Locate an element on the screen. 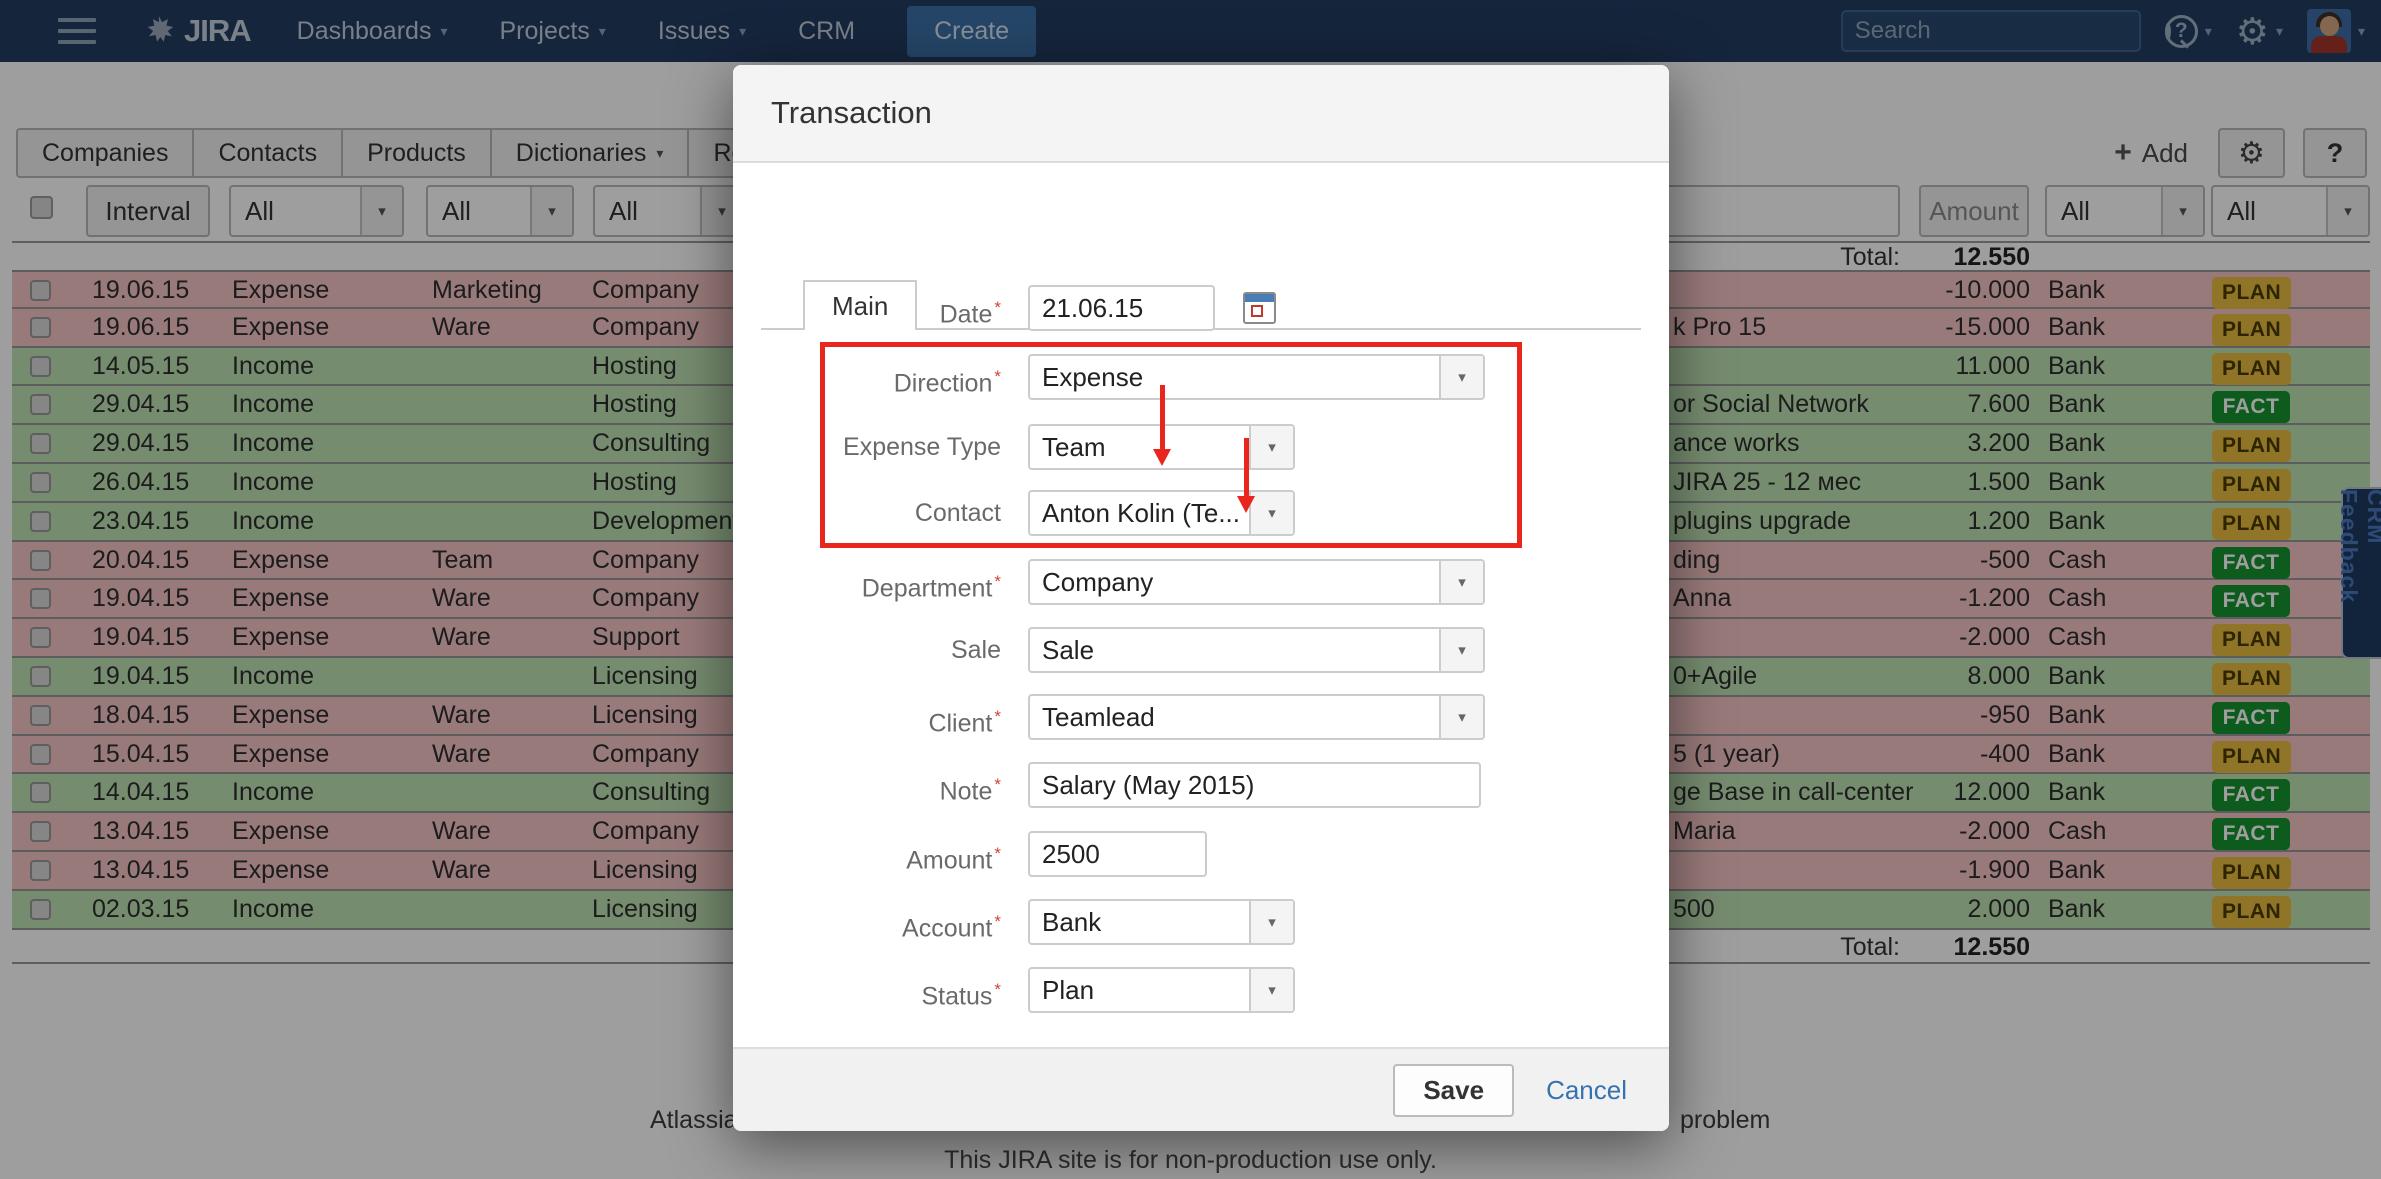 The width and height of the screenshot is (2381, 1179). interval-filter-button: Interval is located at coordinates (148, 211).